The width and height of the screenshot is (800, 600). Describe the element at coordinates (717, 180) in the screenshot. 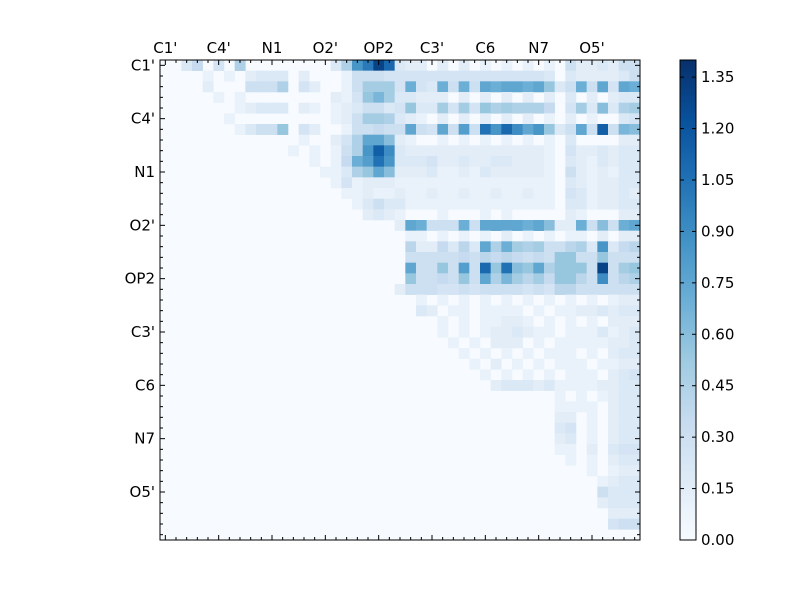

I see `colorbar-tick-label: 1.05` at that location.